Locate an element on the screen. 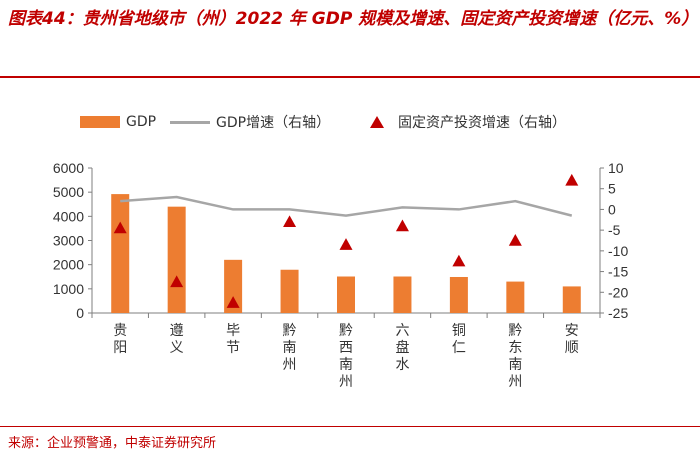 Image resolution: width=700 pixels, height=462 pixels. y-right-tick-label: -10 is located at coordinates (618, 251).